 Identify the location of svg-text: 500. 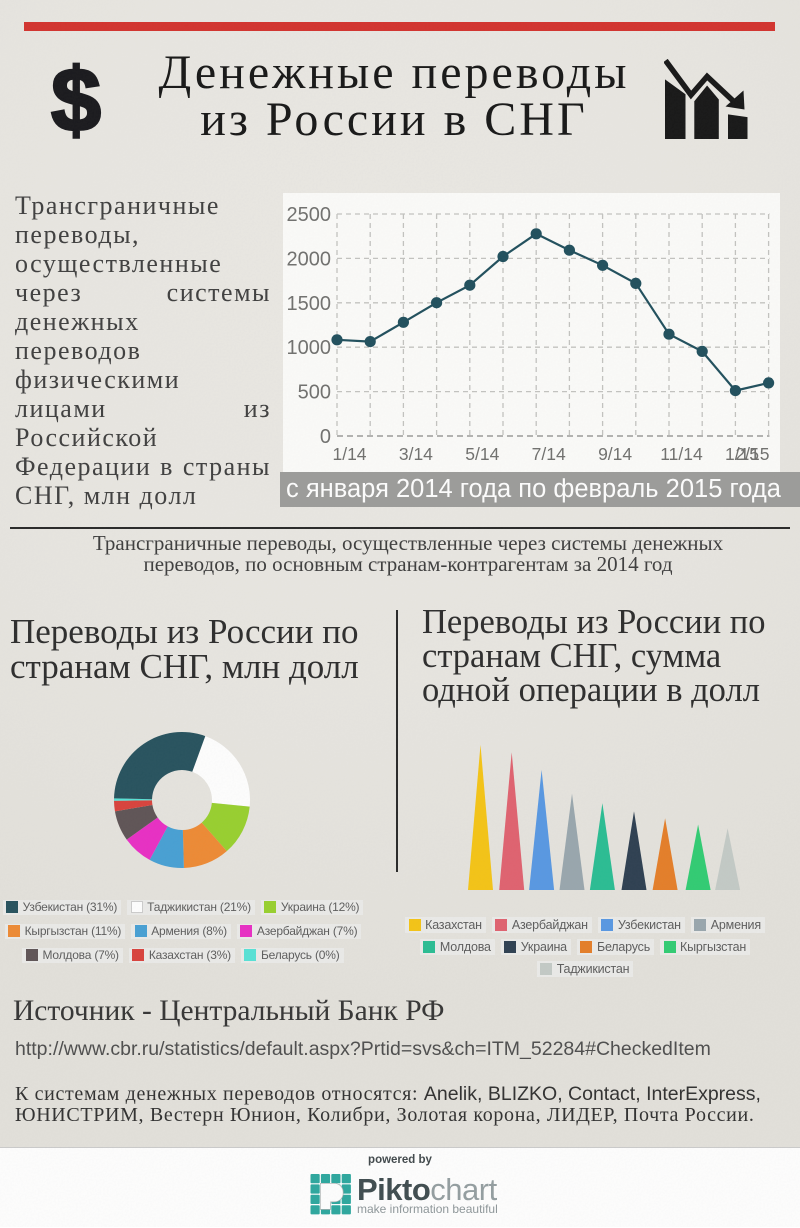
(314, 393).